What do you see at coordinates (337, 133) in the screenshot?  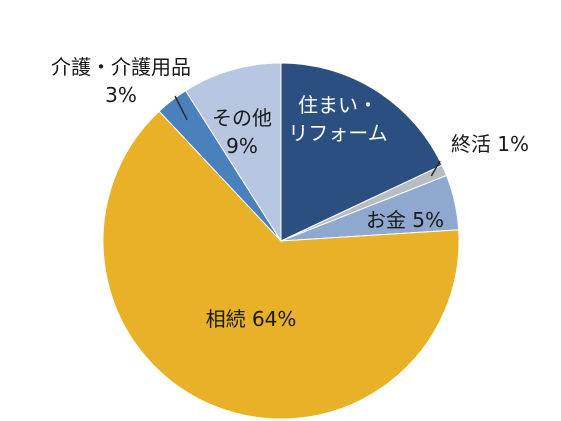 I see `pie-label-line: リフォーム` at bounding box center [337, 133].